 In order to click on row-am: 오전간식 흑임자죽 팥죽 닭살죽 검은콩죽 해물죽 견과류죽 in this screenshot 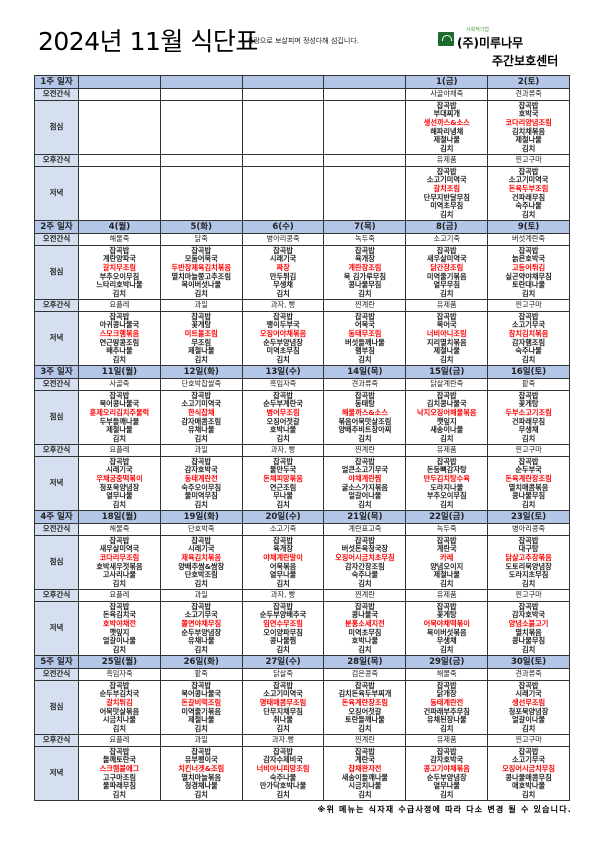, I will do `click(302, 674)`.